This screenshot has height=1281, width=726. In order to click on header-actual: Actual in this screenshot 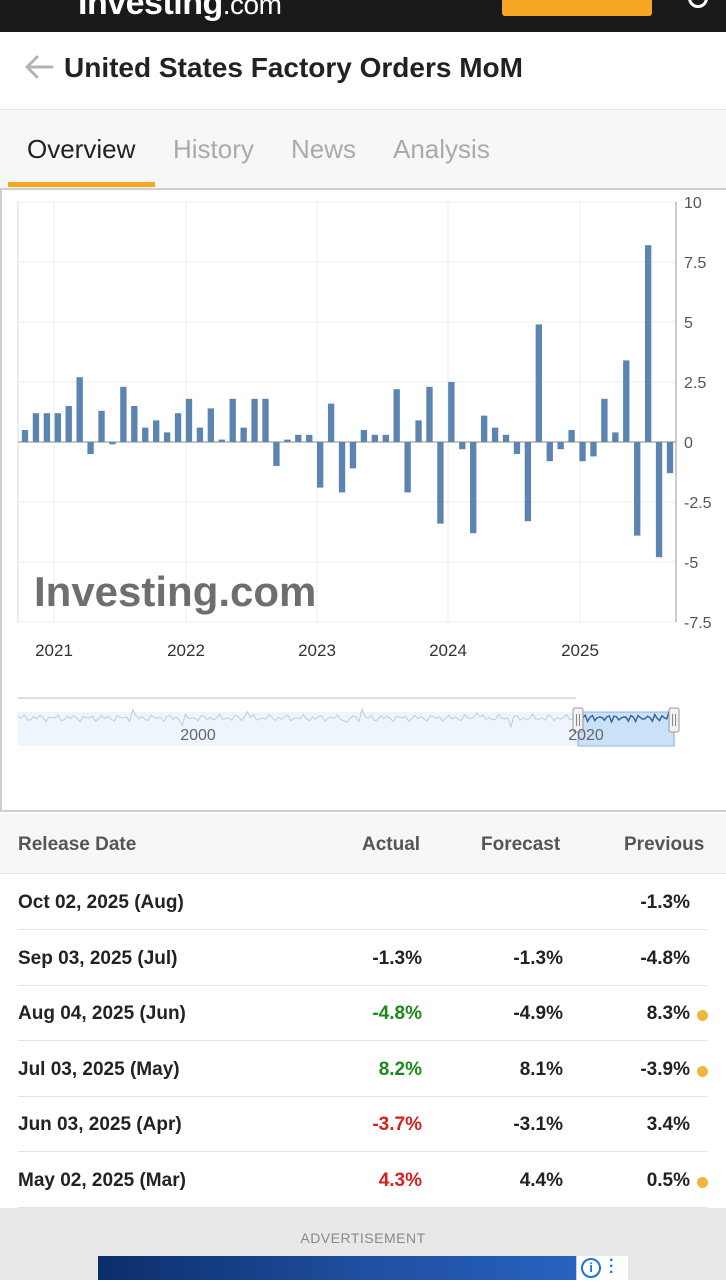, I will do `click(391, 844)`.